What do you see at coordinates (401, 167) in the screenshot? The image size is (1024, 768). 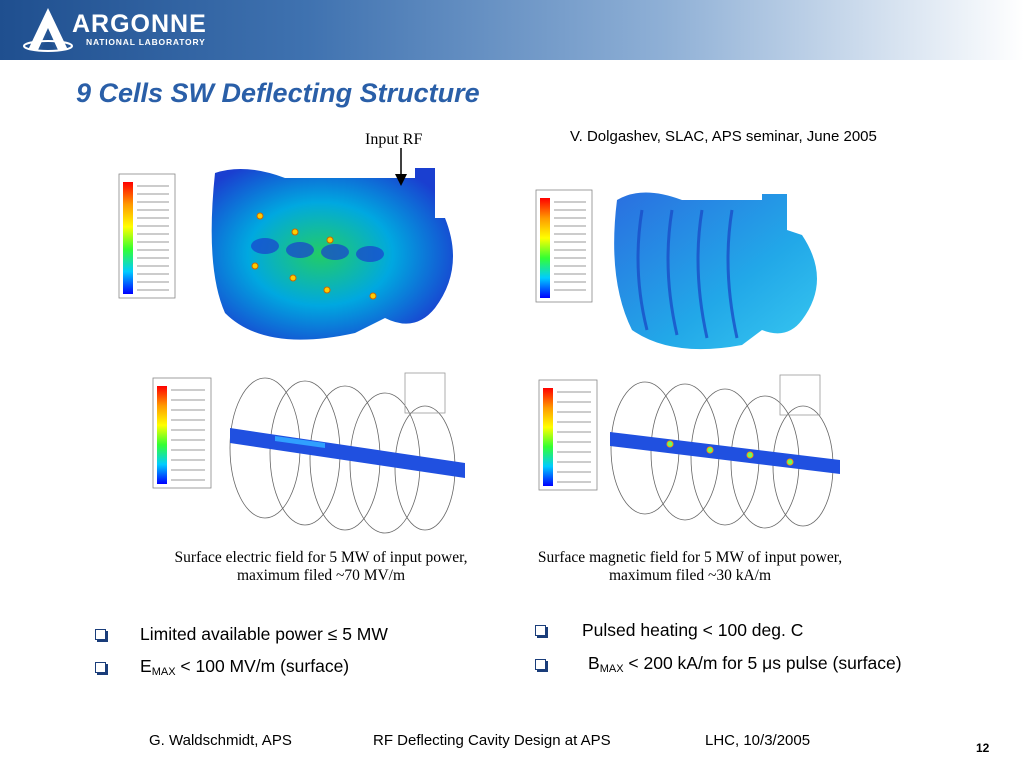 I see `input-rf-arrow-icon` at bounding box center [401, 167].